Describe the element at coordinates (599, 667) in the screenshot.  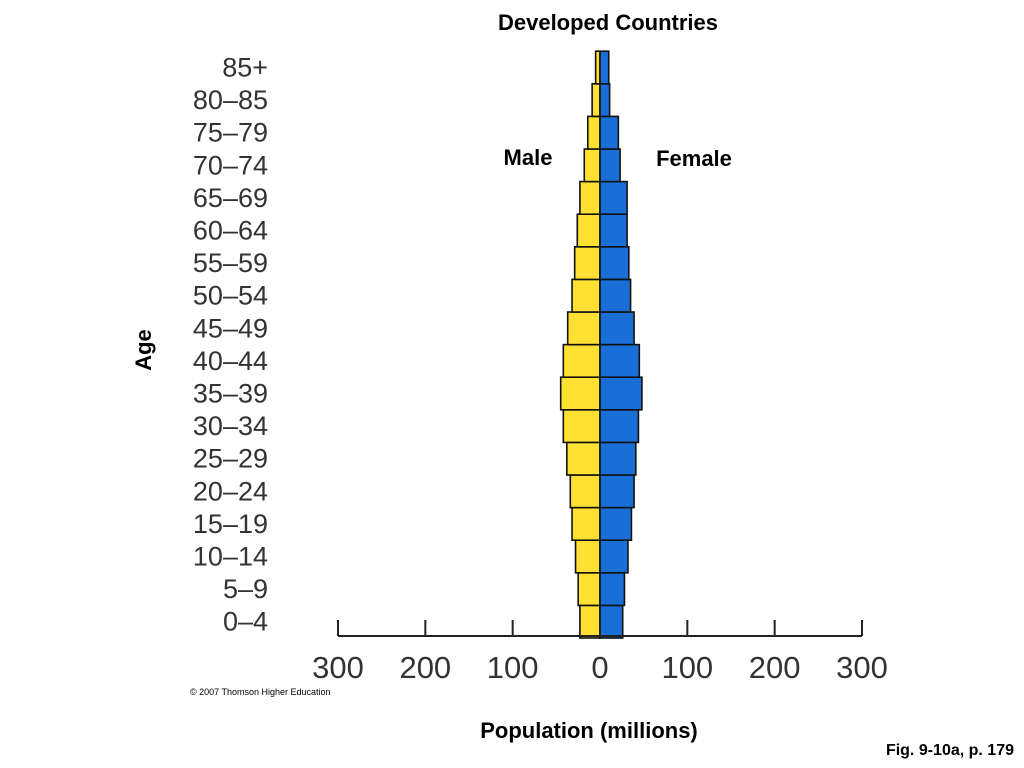
I see `x-tick-label: 0` at that location.